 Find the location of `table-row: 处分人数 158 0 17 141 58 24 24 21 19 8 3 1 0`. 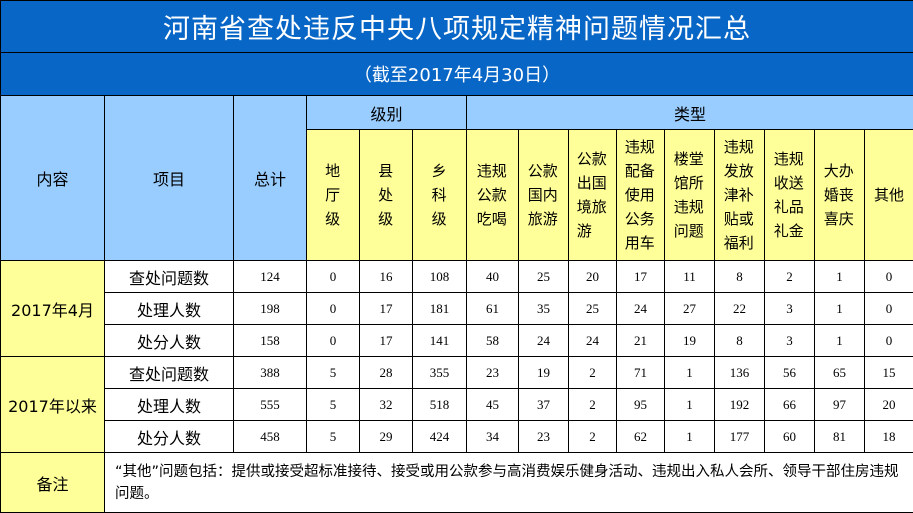

table-row: 处分人数 158 0 17 141 58 24 24 21 19 8 3 1 0 is located at coordinates (457, 340).